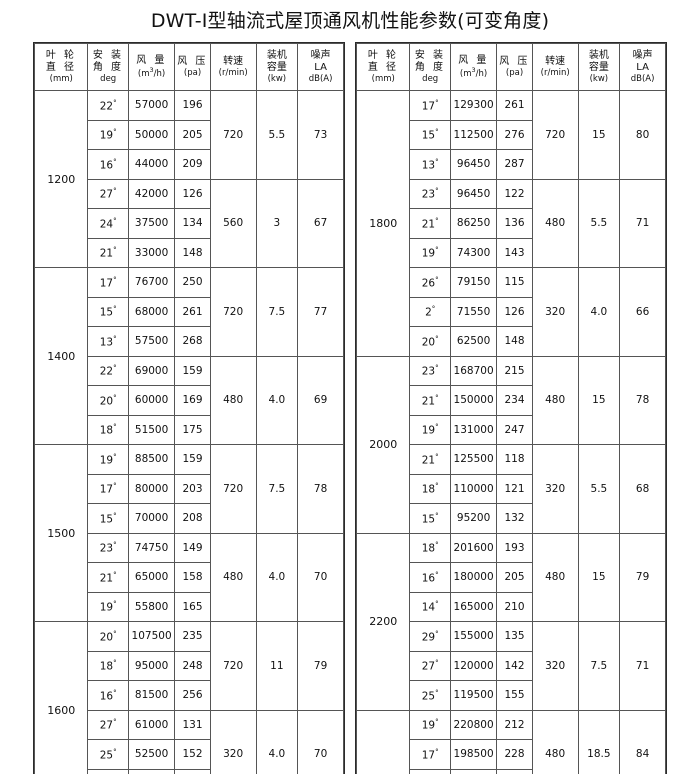 This screenshot has width=700, height=774. What do you see at coordinates (151, 282) in the screenshot?
I see `cell-flow: 76700` at bounding box center [151, 282].